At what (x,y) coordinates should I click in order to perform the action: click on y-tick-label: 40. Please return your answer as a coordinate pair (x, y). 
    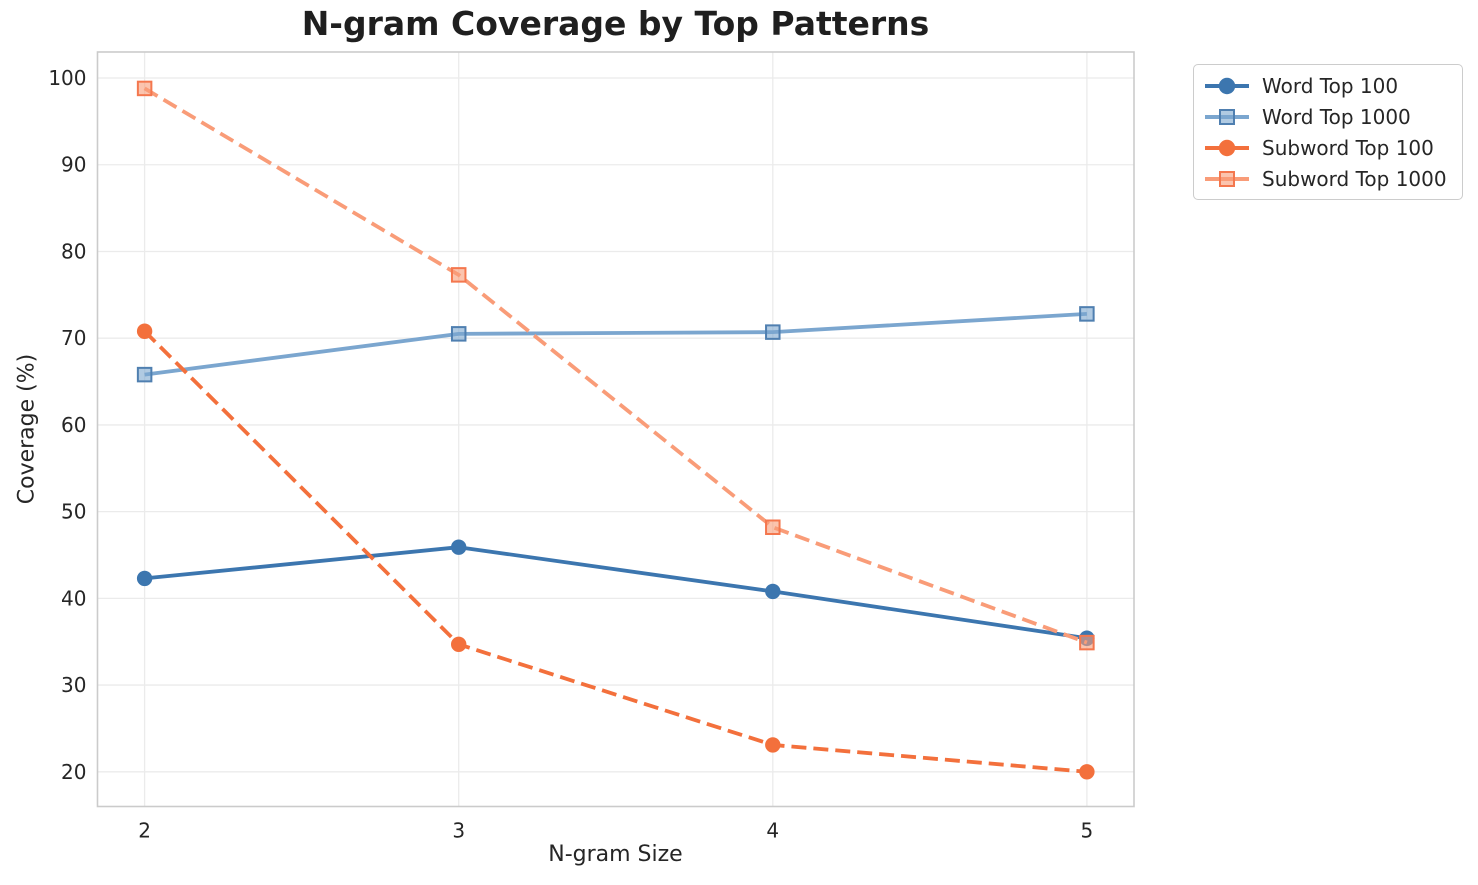
    Looking at the image, I should click on (73, 598).